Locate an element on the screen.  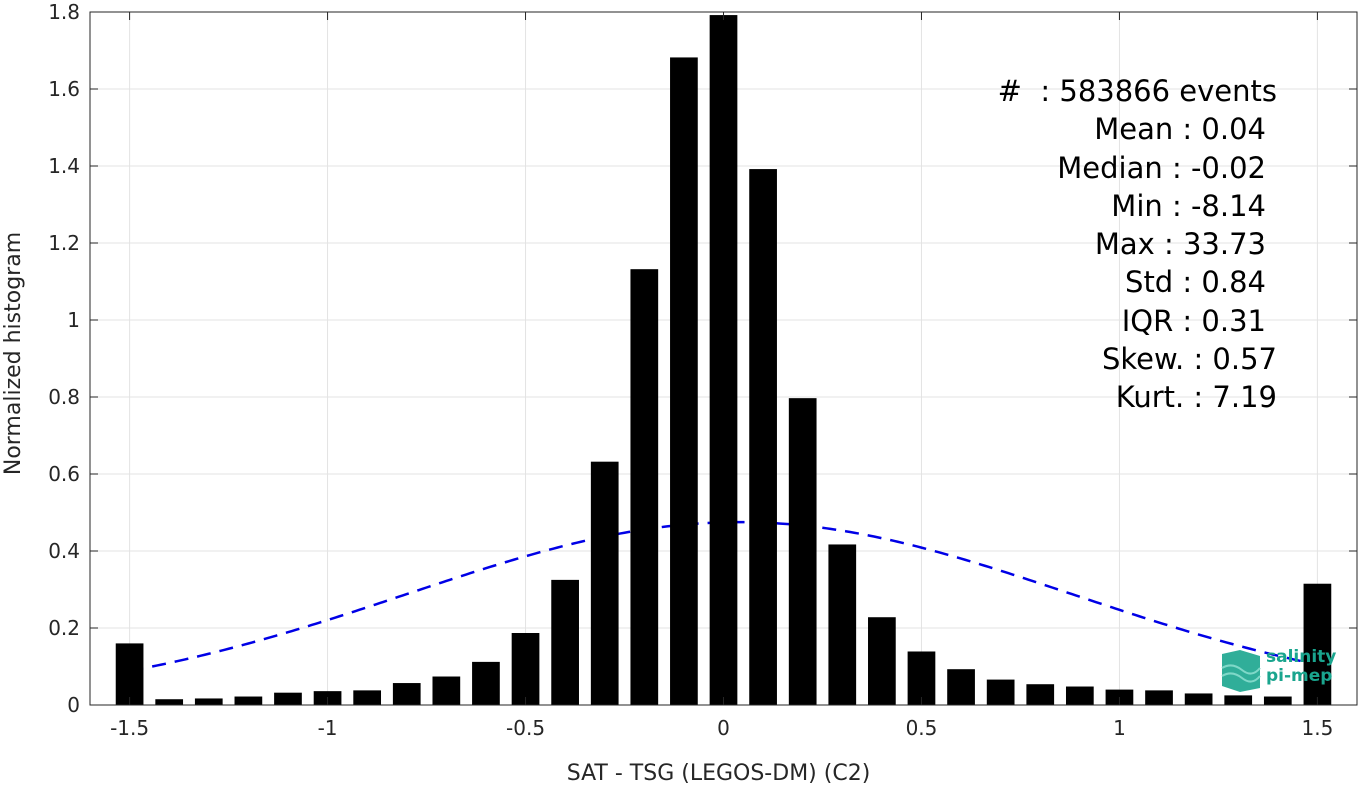
stat-kurt: Kurt. : 7.19 is located at coordinates (1196, 397).